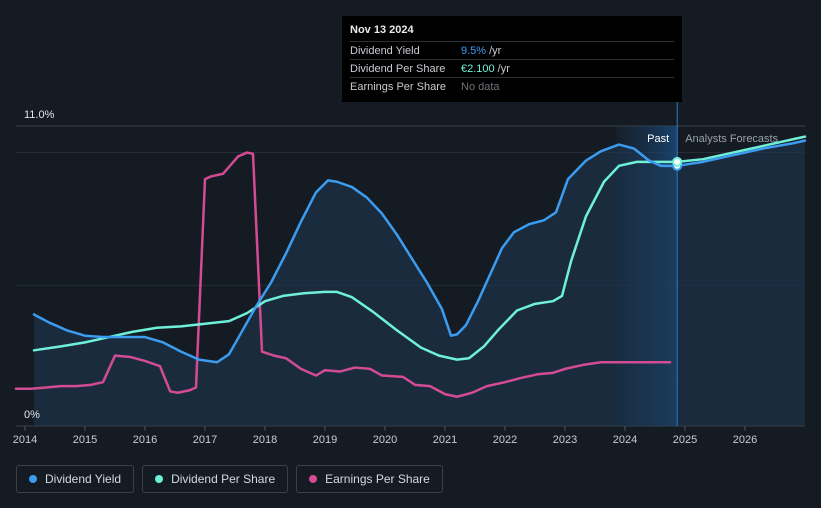 The height and width of the screenshot is (508, 821). Describe the element at coordinates (625, 440) in the screenshot. I see `x-tick-label: 2024` at that location.